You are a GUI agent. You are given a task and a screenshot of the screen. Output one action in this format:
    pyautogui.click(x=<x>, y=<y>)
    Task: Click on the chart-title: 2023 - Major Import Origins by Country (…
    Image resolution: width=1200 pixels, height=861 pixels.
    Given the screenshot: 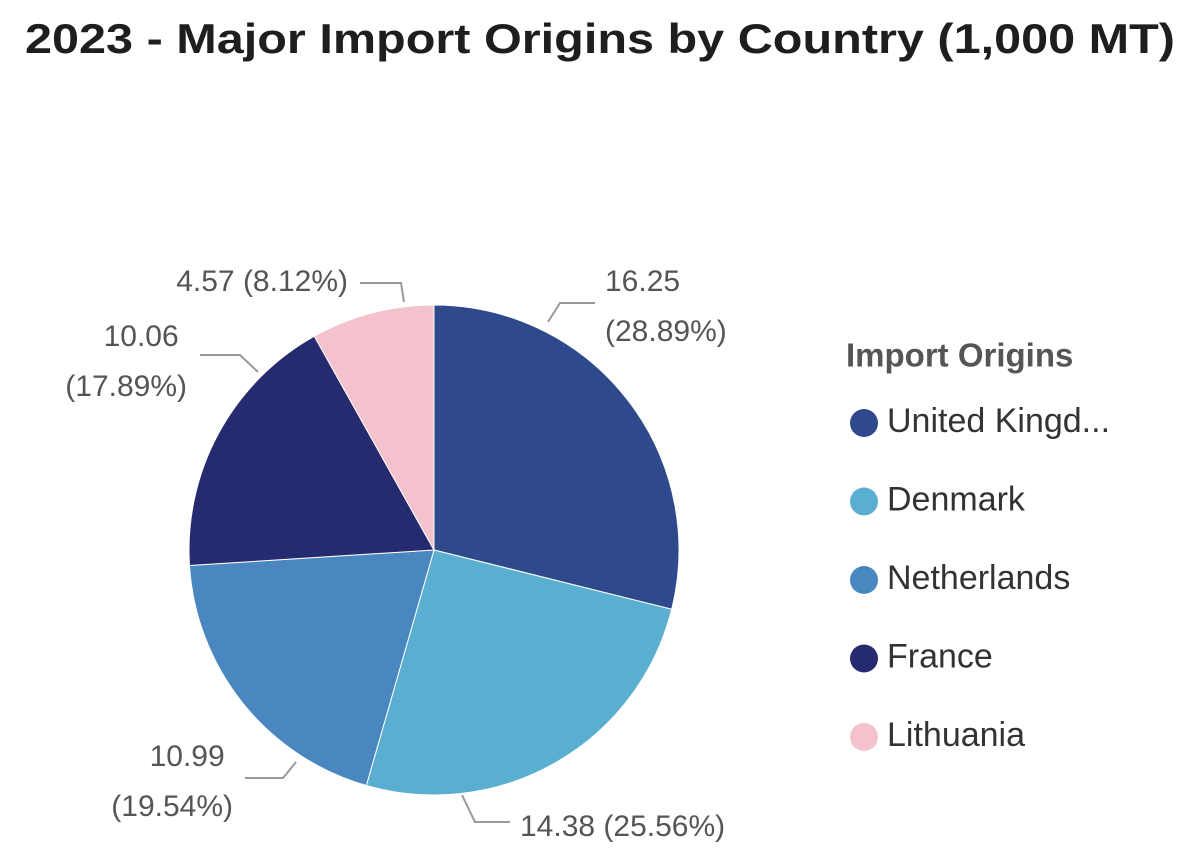 What is the action you would take?
    pyautogui.click(x=600, y=38)
    